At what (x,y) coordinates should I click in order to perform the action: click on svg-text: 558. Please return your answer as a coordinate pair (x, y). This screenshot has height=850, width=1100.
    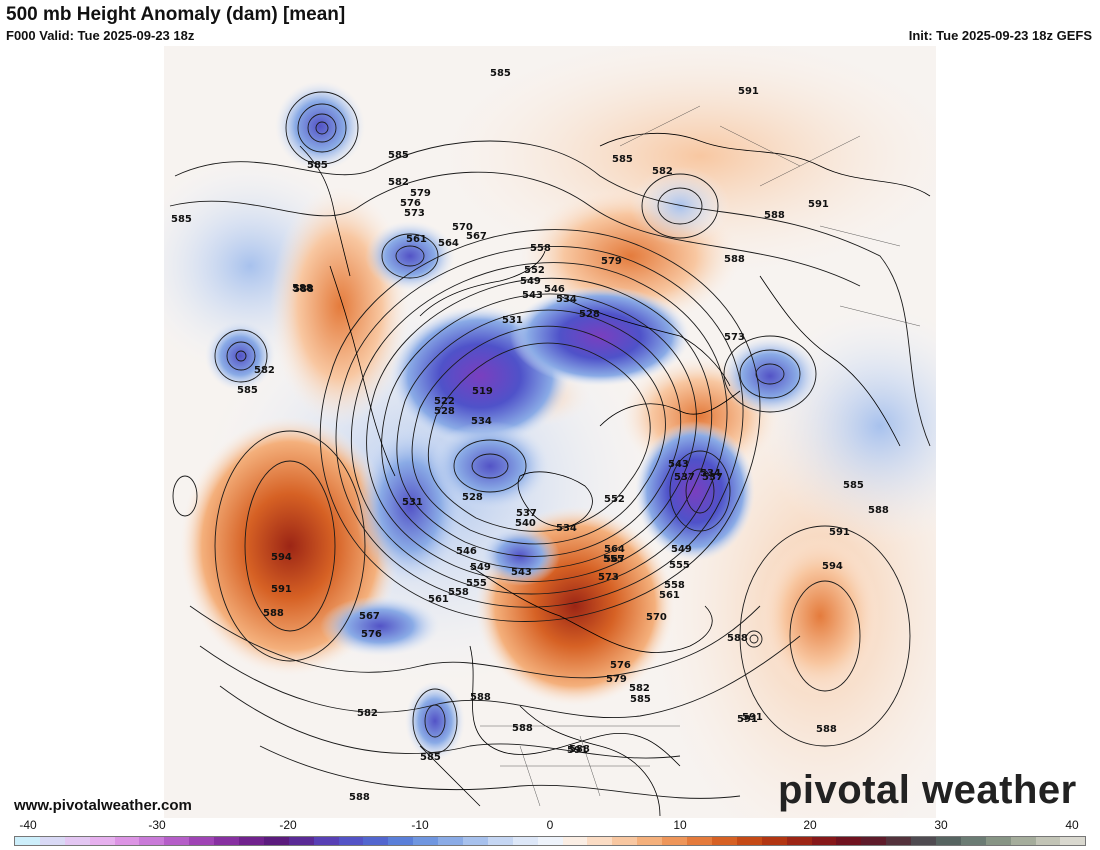
    Looking at the image, I should click on (540, 248).